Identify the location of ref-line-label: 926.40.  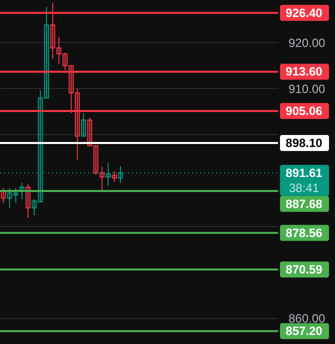
(304, 13).